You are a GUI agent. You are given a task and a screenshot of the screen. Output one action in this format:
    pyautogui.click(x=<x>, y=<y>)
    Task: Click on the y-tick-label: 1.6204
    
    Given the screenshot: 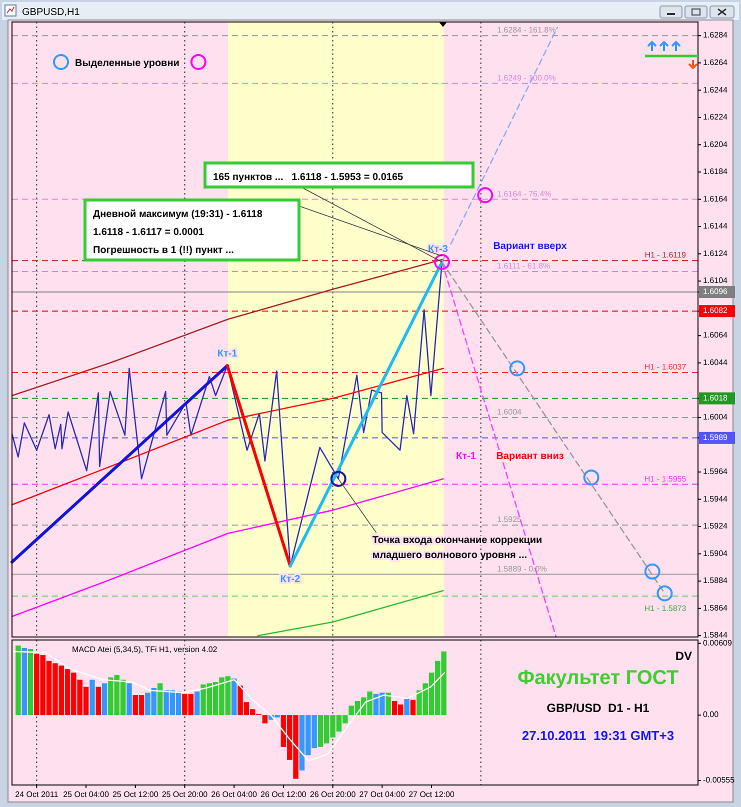 What is the action you would take?
    pyautogui.click(x=715, y=144)
    